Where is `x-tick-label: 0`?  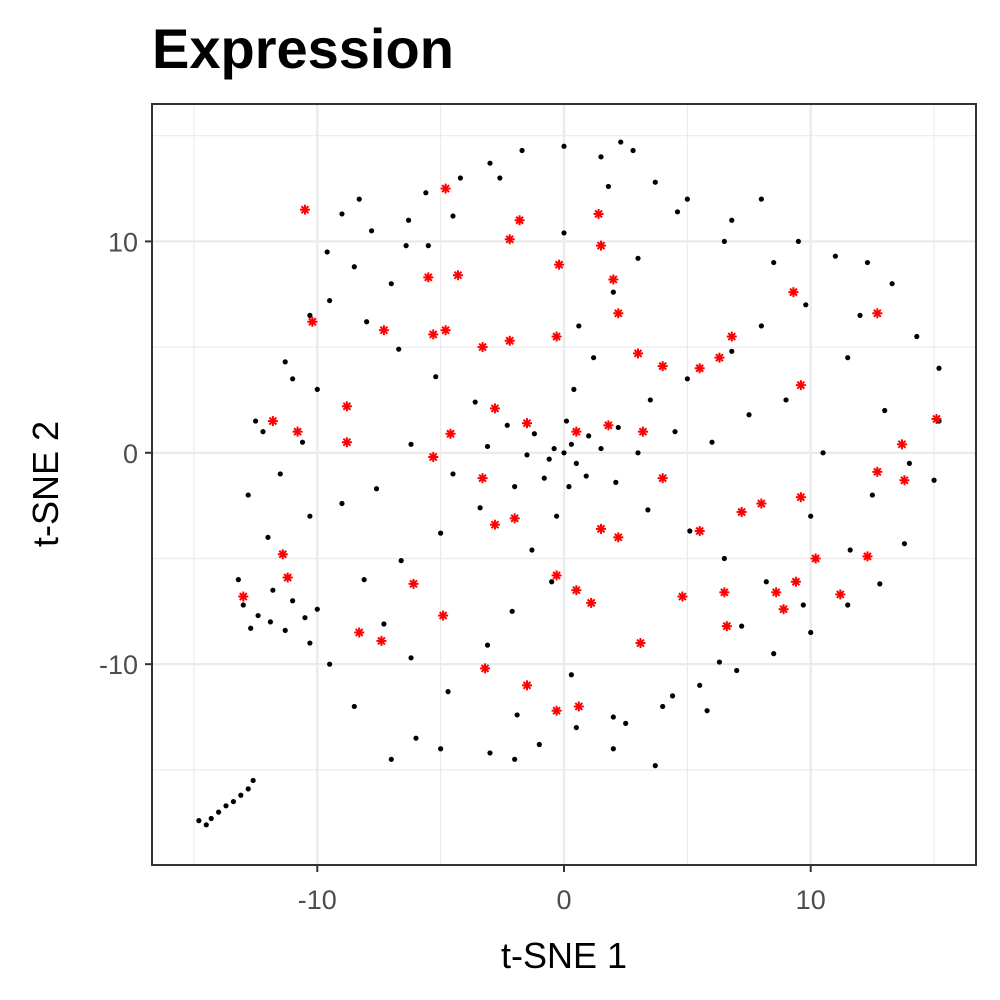 x-tick-label: 0 is located at coordinates (563, 900).